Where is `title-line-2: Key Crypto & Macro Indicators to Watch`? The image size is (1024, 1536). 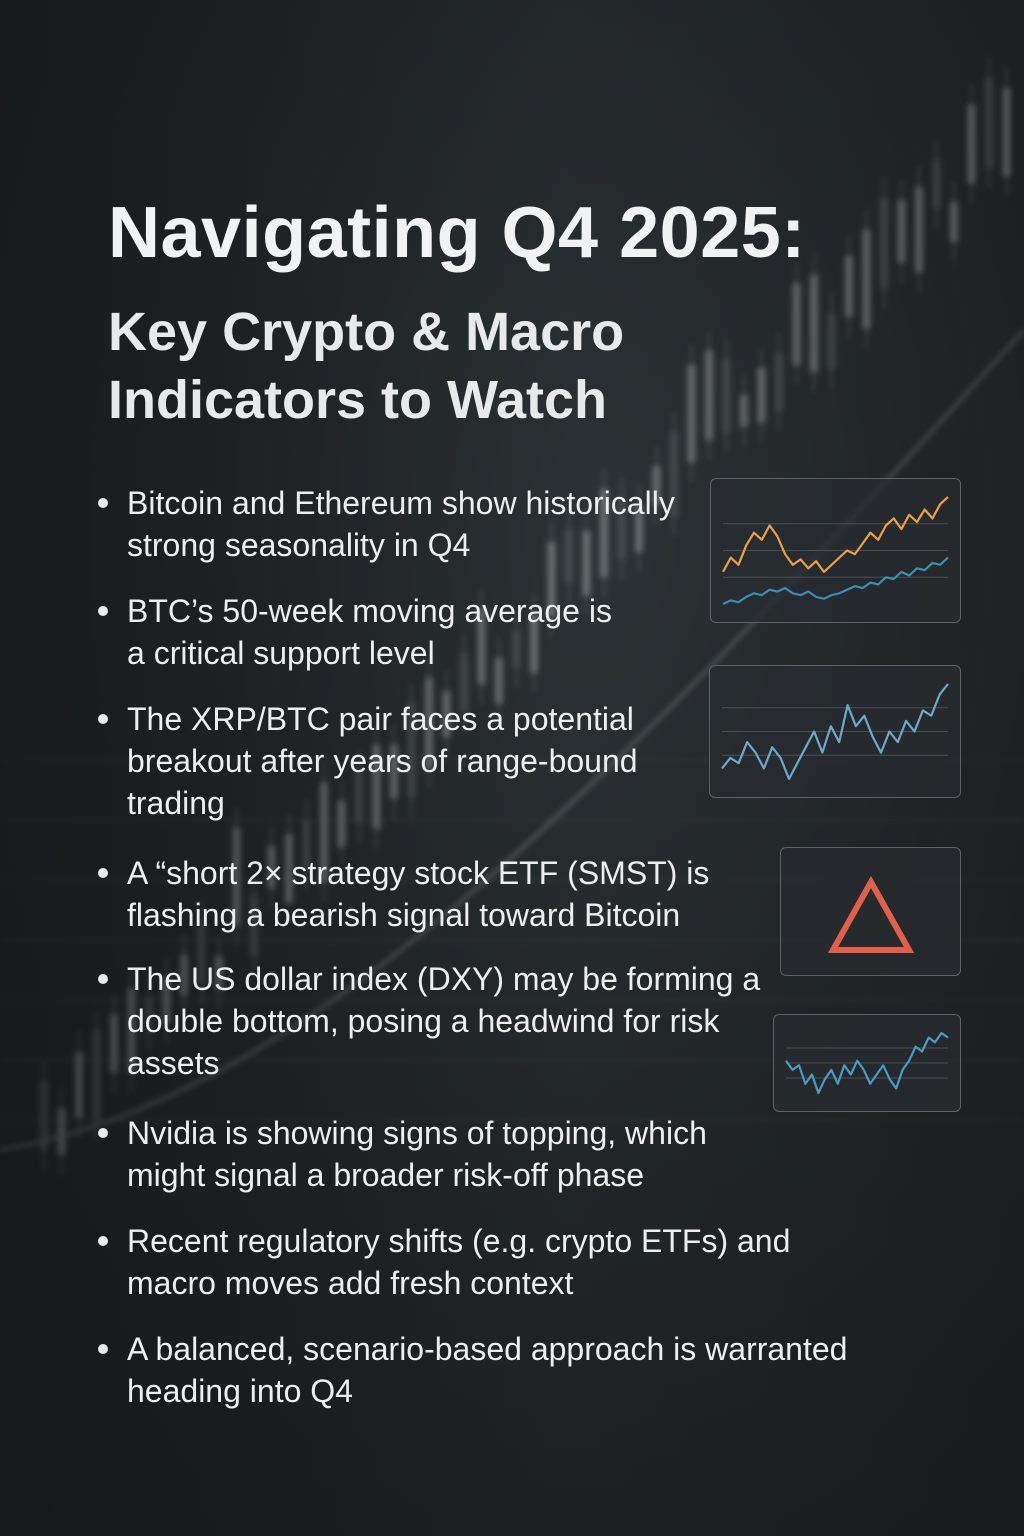 title-line-2: Key Crypto & Macro Indicators to Watch is located at coordinates (366, 366).